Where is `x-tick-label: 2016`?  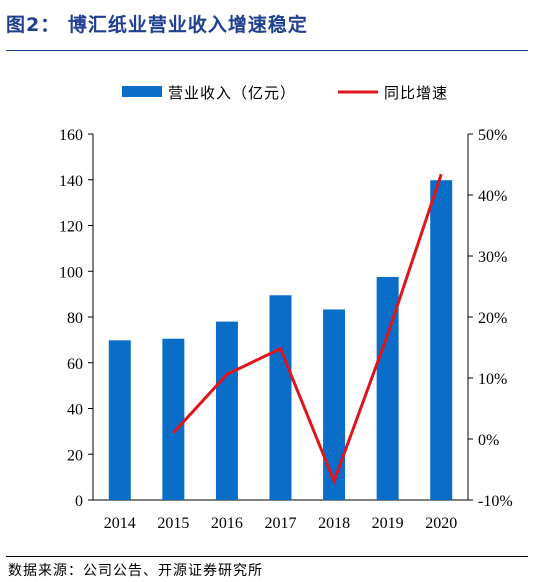 x-tick-label: 2016 is located at coordinates (227, 523).